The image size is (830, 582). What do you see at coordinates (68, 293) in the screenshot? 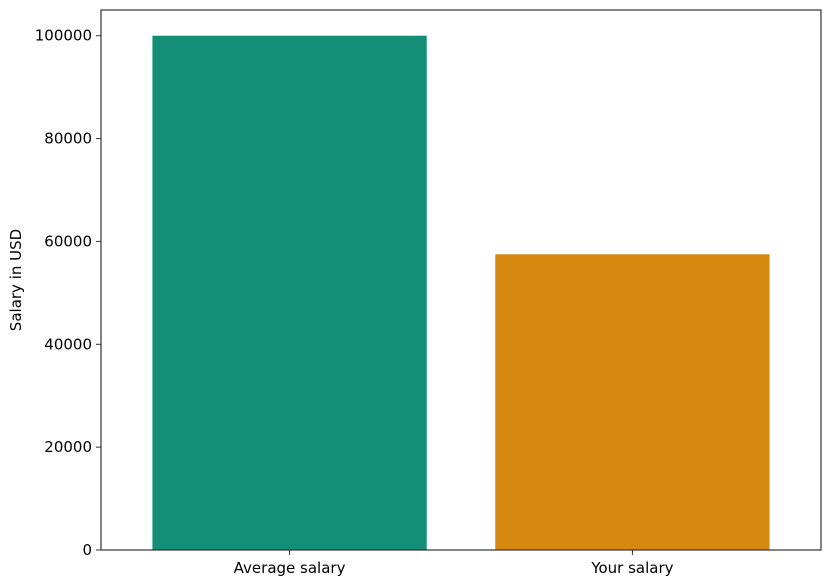
I see `y-axis-ticks: 0 20000 40000 60000 80000 100000` at bounding box center [68, 293].